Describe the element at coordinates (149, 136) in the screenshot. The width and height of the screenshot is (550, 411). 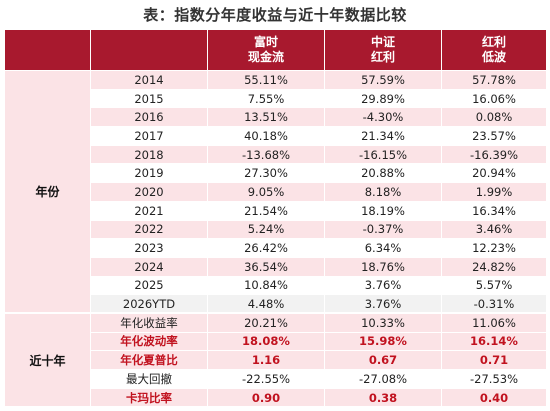
I see `row-label: 2017` at that location.